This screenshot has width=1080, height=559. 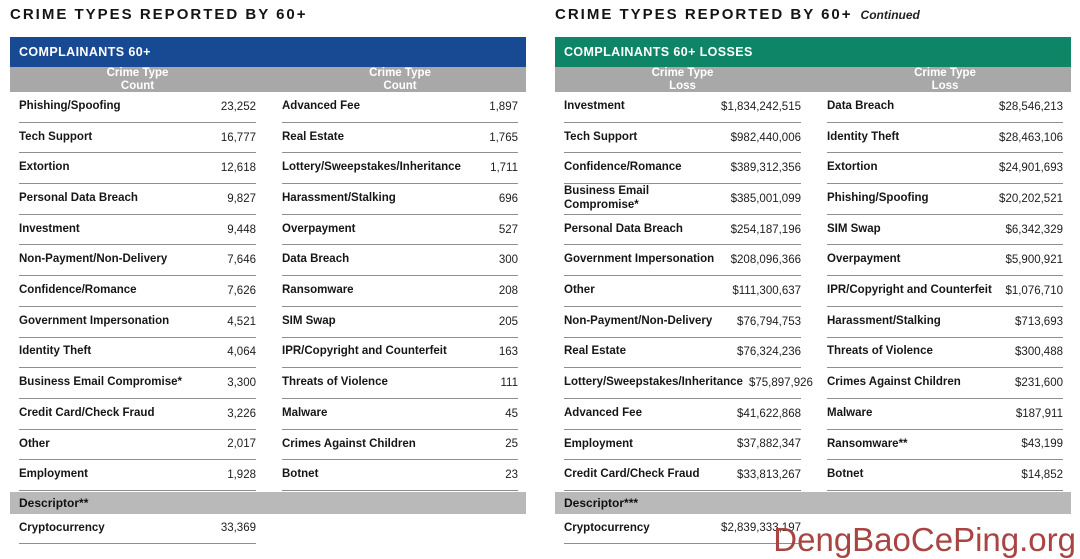 I want to click on loss-cell: $37,882,347, so click(x=769, y=444).